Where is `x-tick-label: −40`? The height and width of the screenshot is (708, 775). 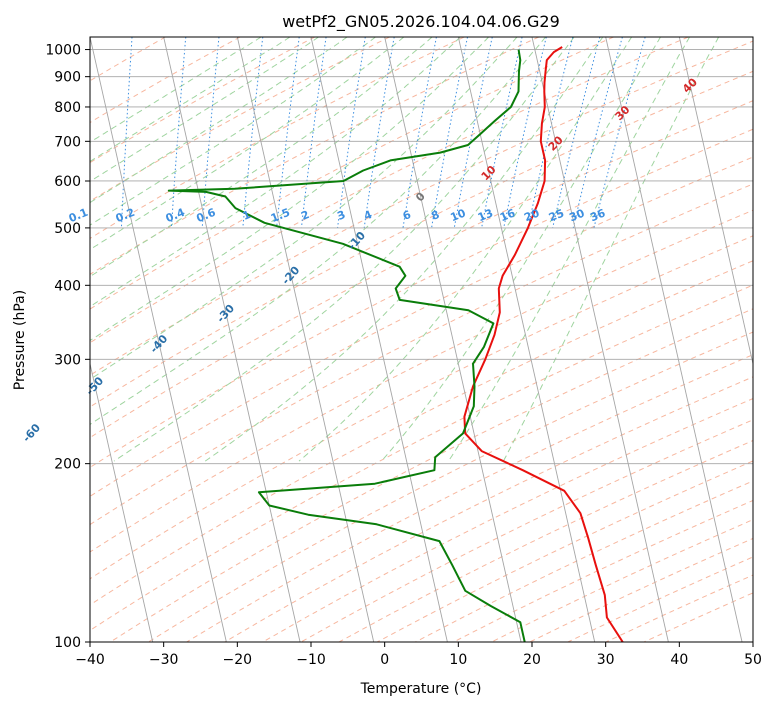
x-tick-label: −40 is located at coordinates (90, 660).